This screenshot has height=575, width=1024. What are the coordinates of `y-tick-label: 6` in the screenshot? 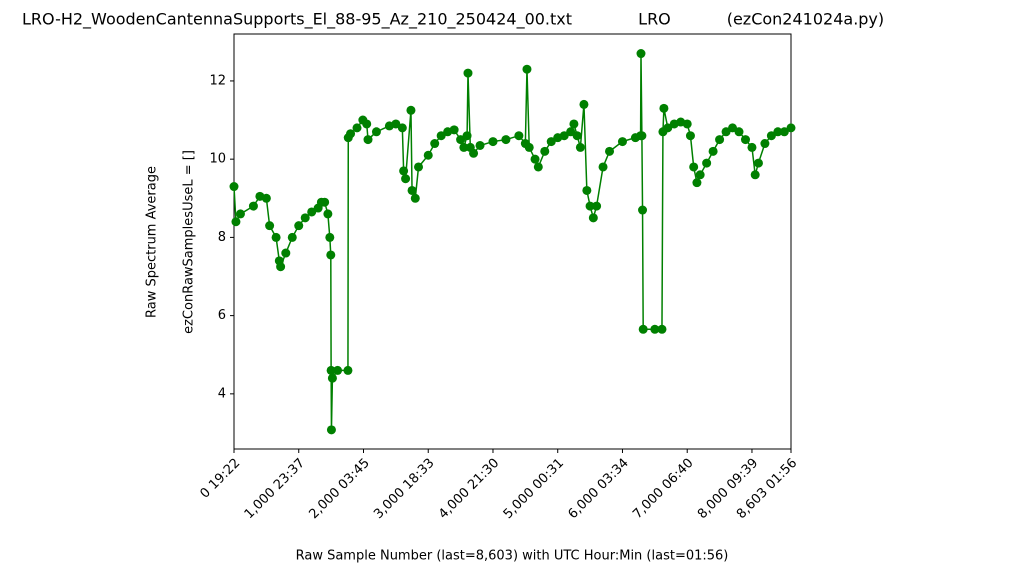 It's located at (222, 315).